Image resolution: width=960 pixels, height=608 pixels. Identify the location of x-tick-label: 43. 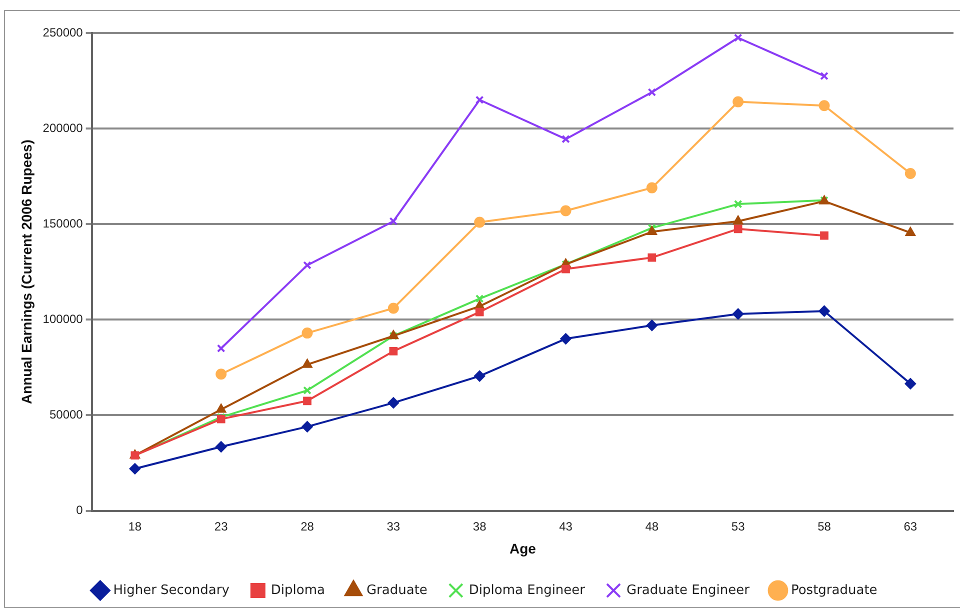
(566, 526).